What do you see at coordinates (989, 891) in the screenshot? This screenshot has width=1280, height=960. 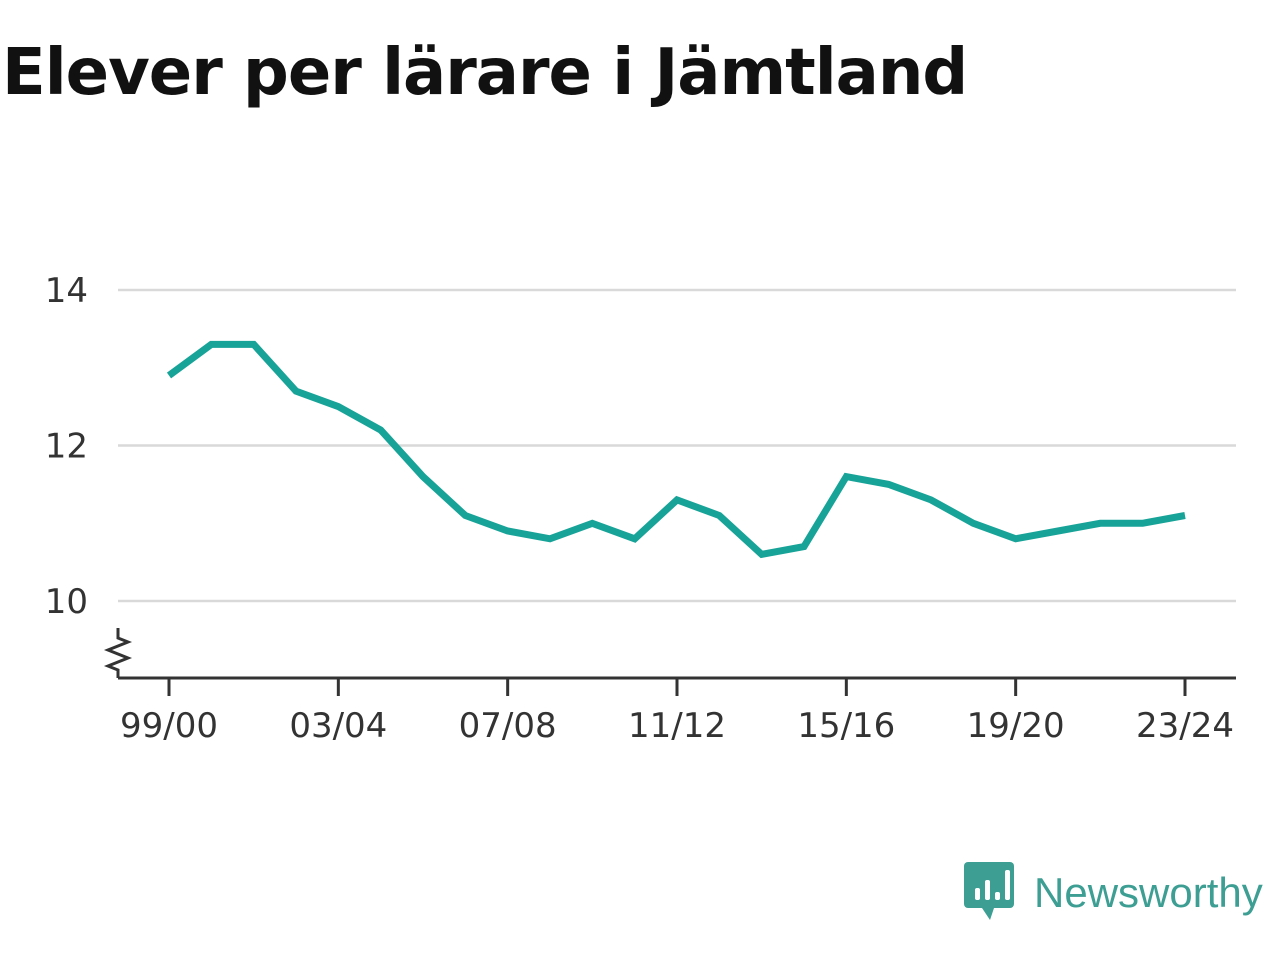 I see `newsworthy-logo-icon` at bounding box center [989, 891].